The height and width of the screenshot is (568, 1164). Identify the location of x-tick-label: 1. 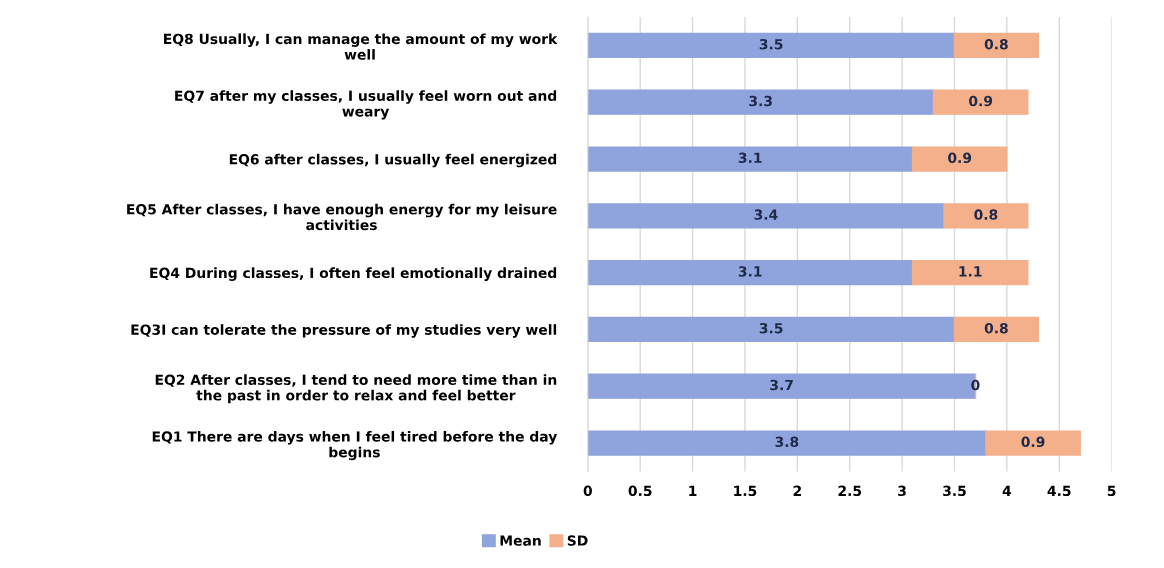
(693, 490).